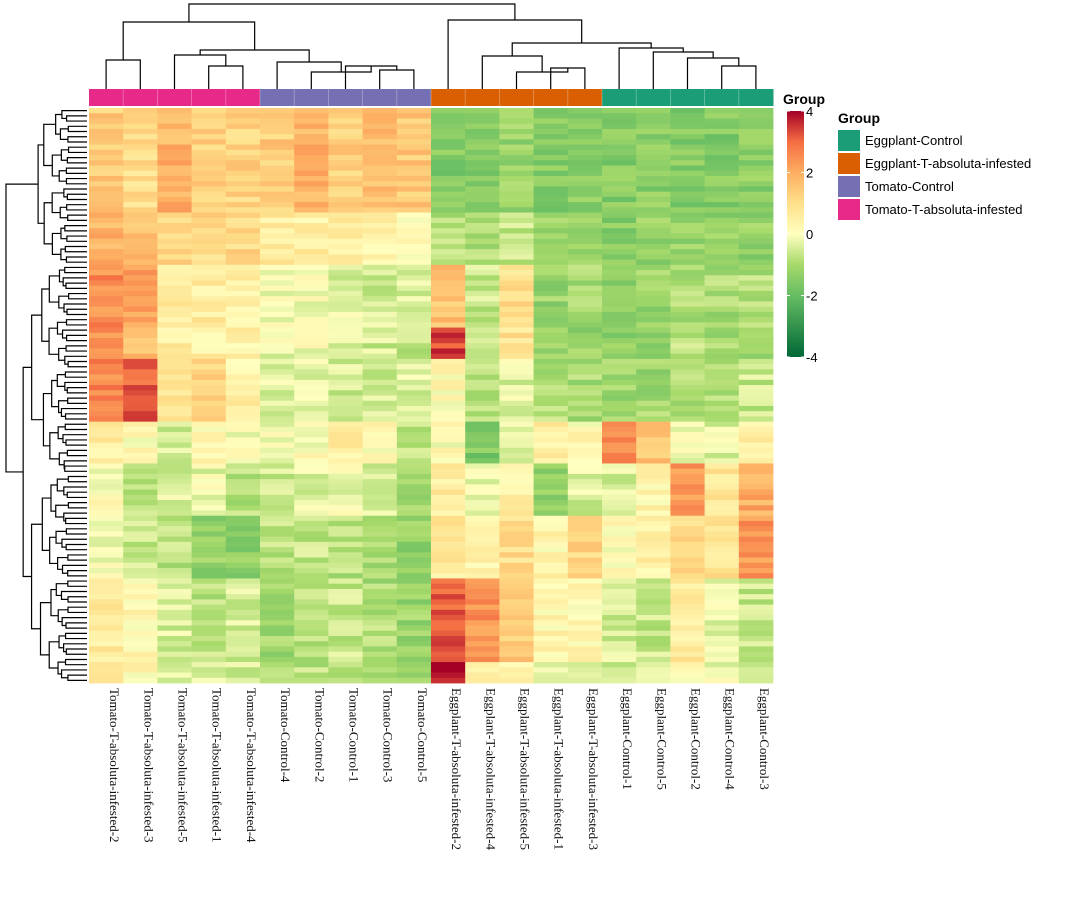 The height and width of the screenshot is (914, 1084). Describe the element at coordinates (46, 395) in the screenshot. I see `row-dendrogram` at that location.